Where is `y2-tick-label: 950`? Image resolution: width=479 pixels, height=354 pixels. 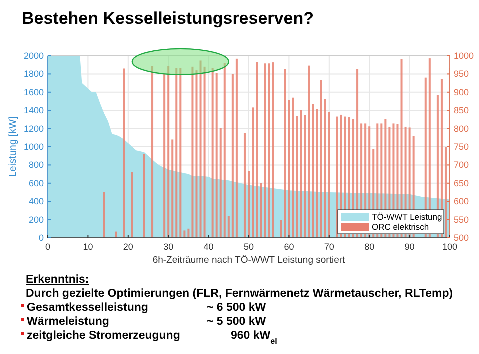
y2-tick-label: 950 is located at coordinates (462, 74).